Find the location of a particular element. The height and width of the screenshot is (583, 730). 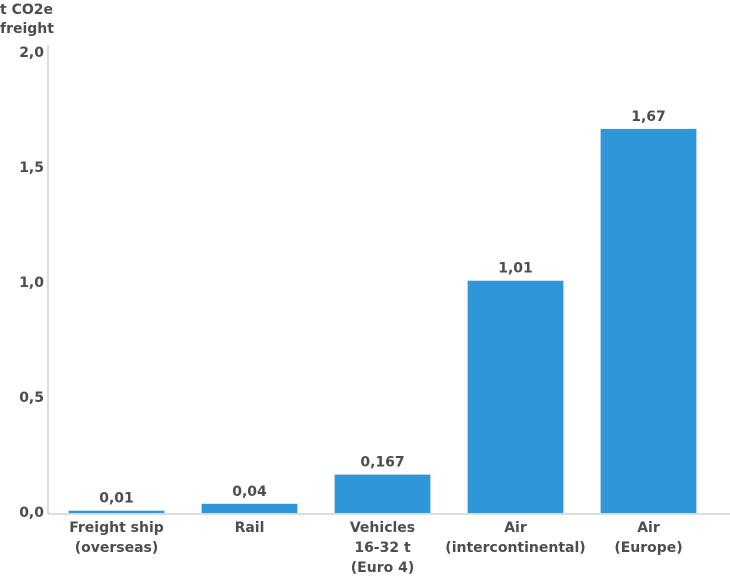

value-label: 1,01 is located at coordinates (515, 269).